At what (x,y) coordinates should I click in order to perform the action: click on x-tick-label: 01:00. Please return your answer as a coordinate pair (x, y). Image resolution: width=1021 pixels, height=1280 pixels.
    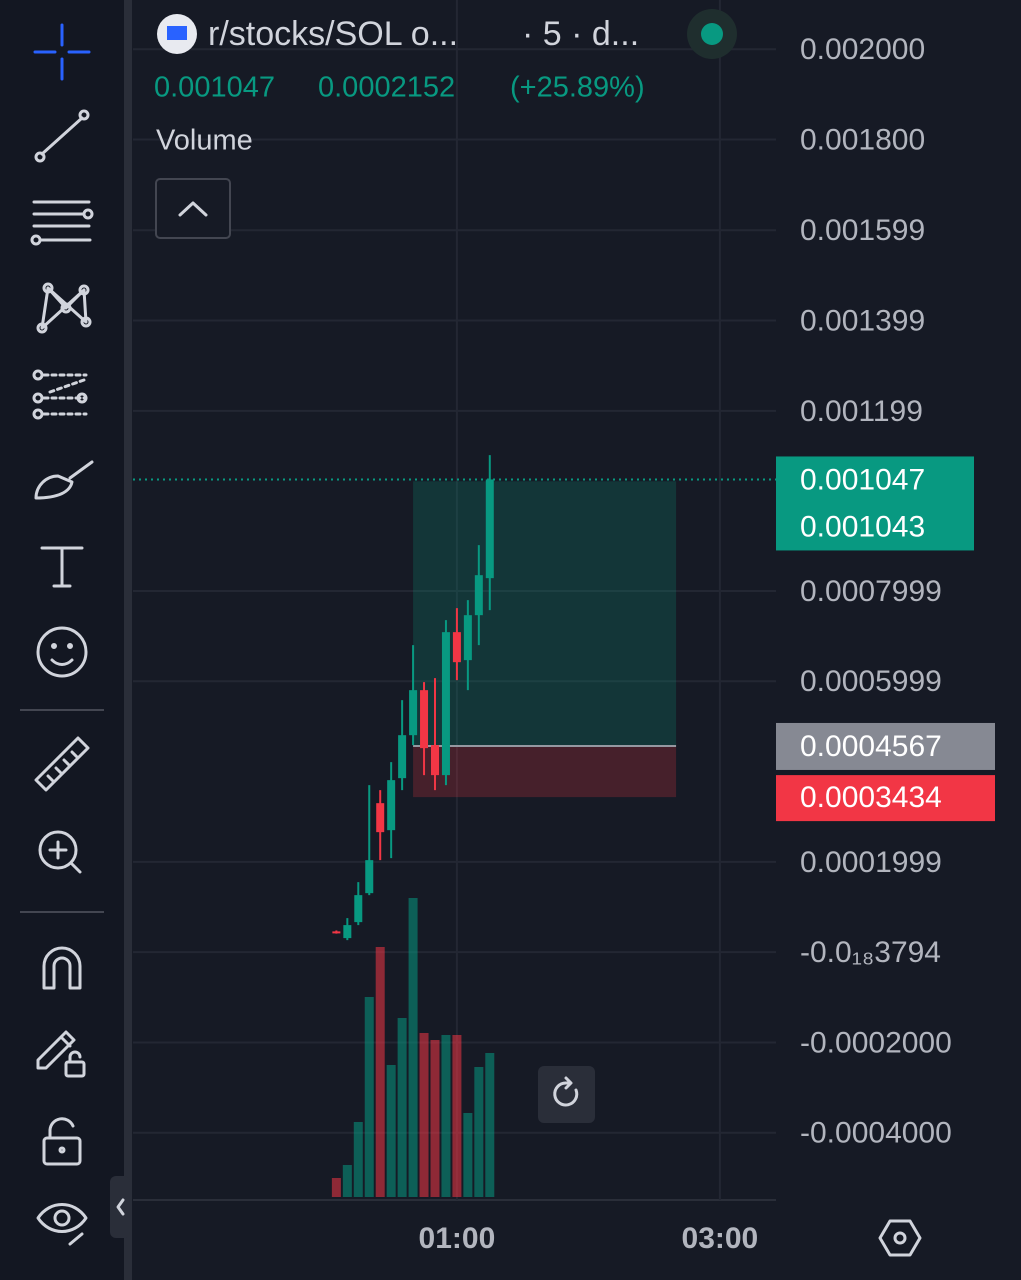
    Looking at the image, I should click on (457, 1238).